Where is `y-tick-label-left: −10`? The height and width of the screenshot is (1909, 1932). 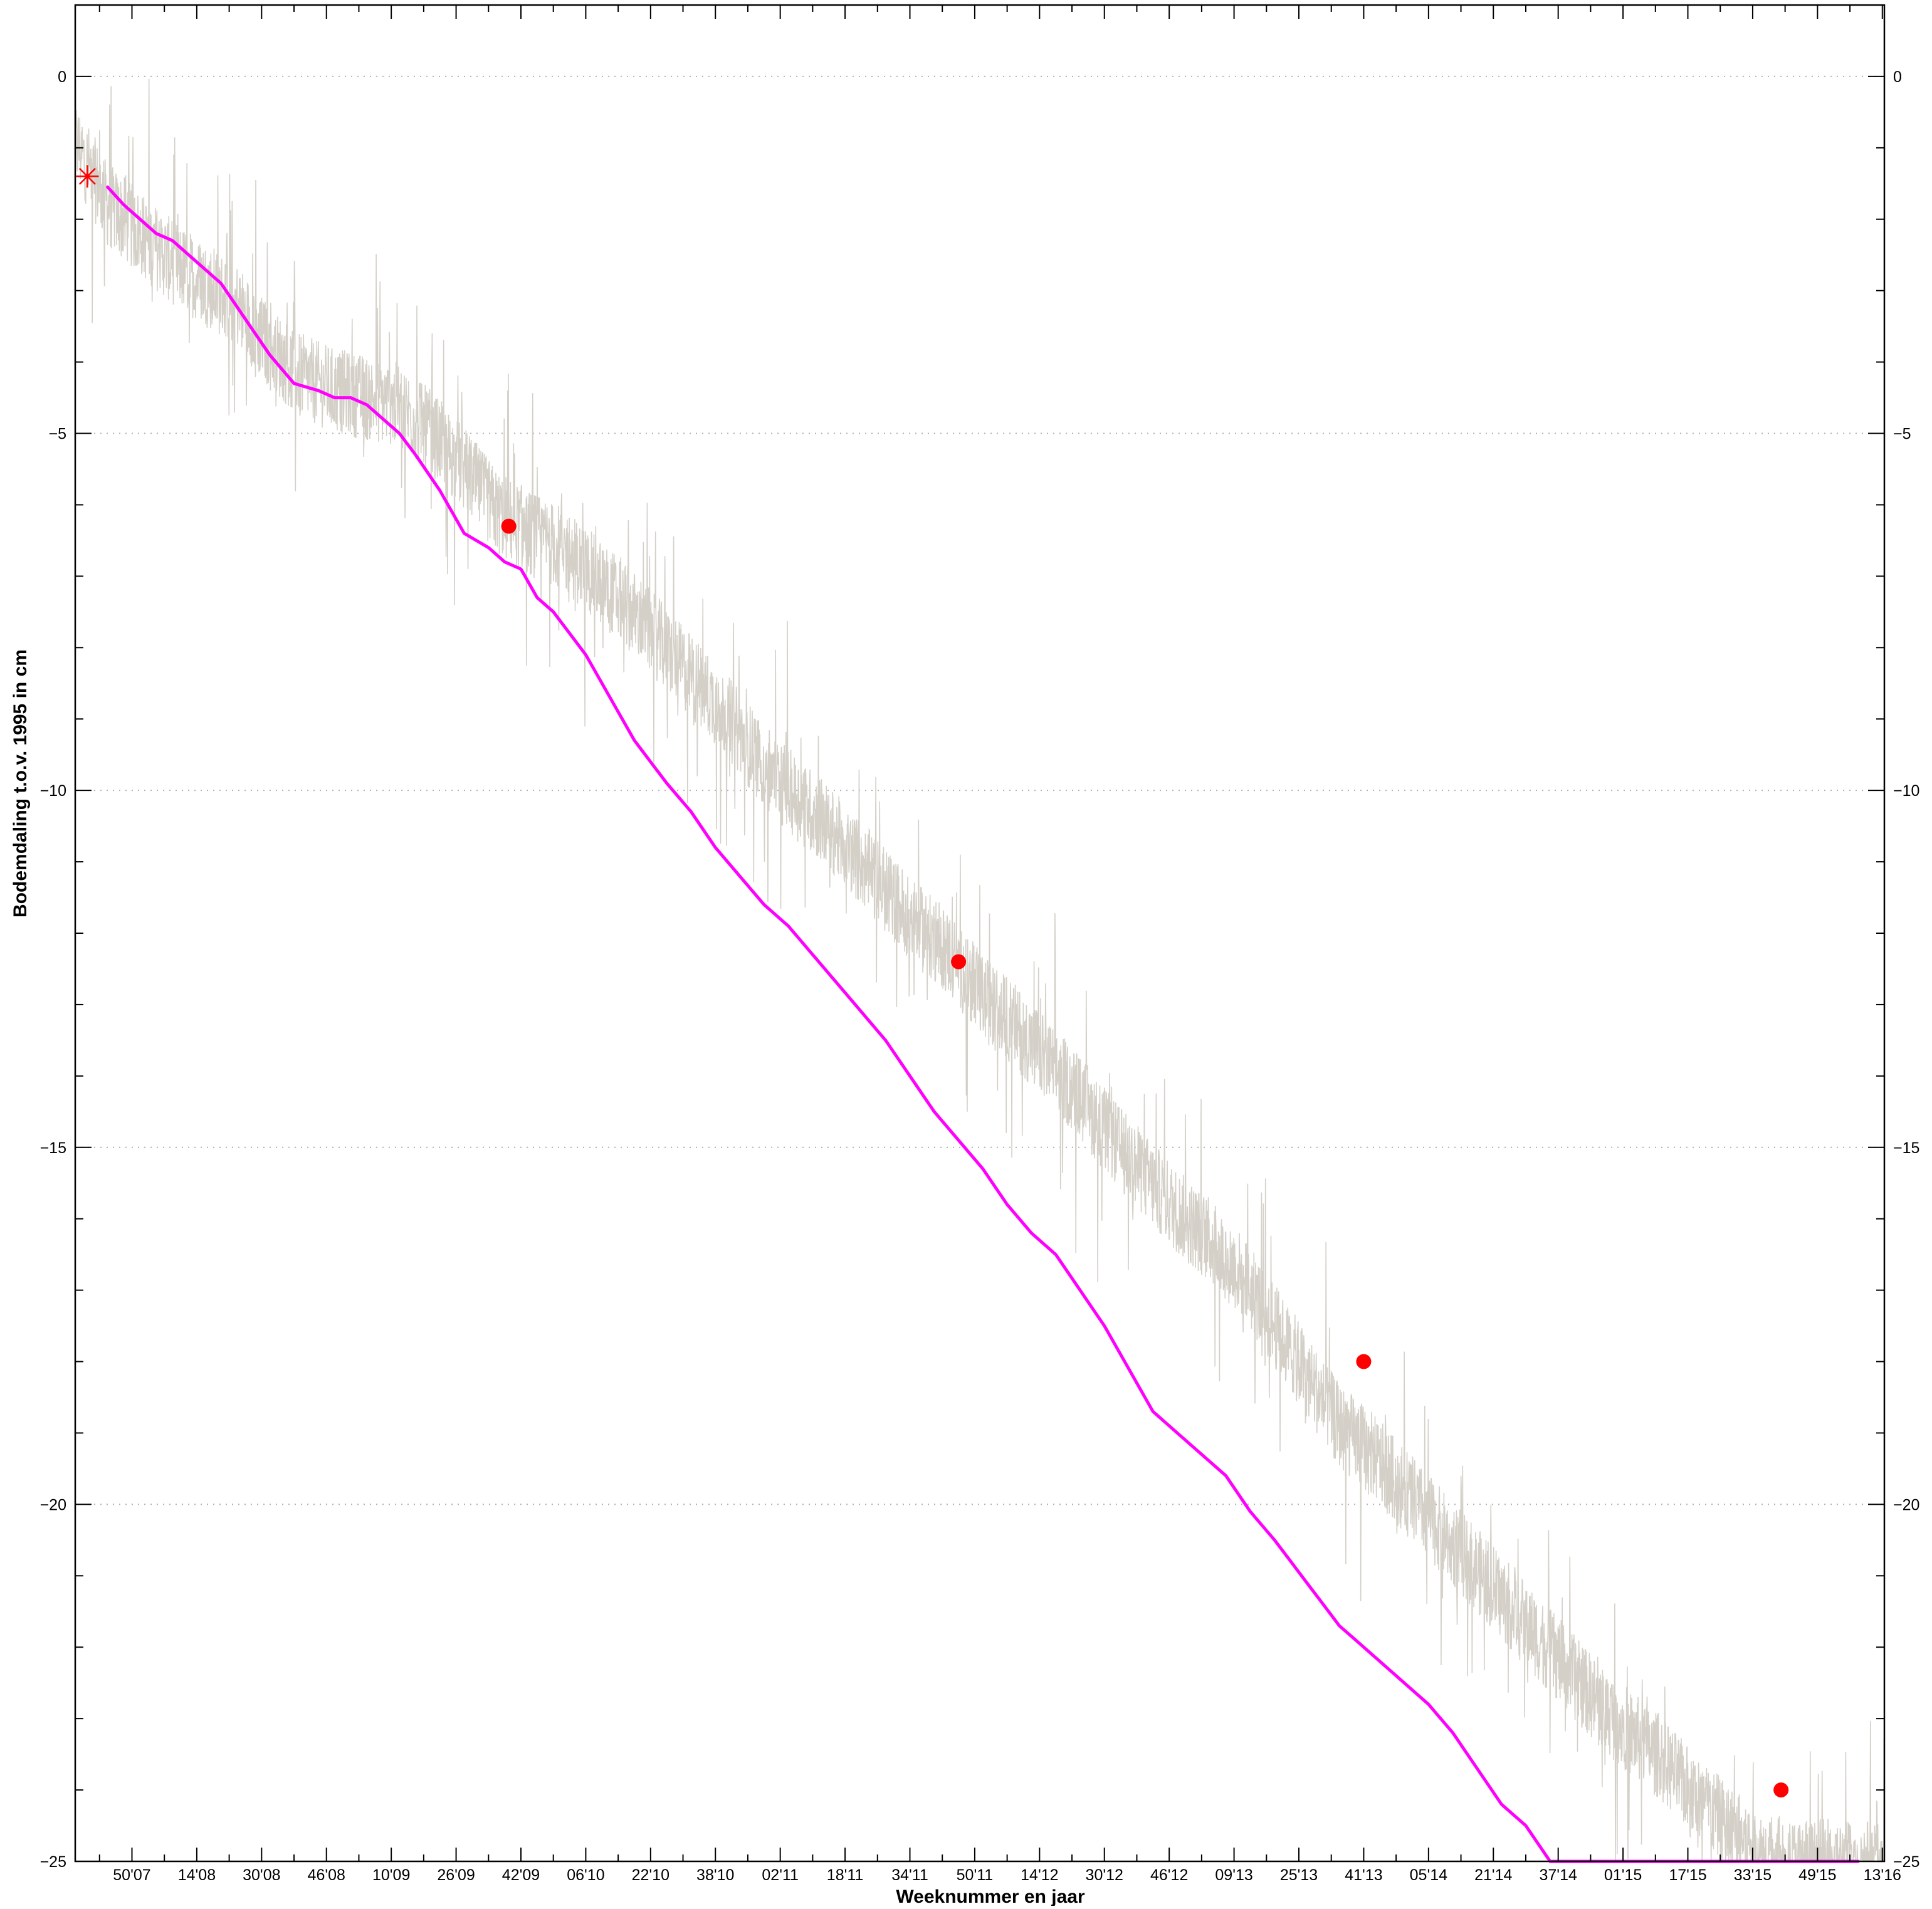
y-tick-label-left: −10 is located at coordinates (53, 791).